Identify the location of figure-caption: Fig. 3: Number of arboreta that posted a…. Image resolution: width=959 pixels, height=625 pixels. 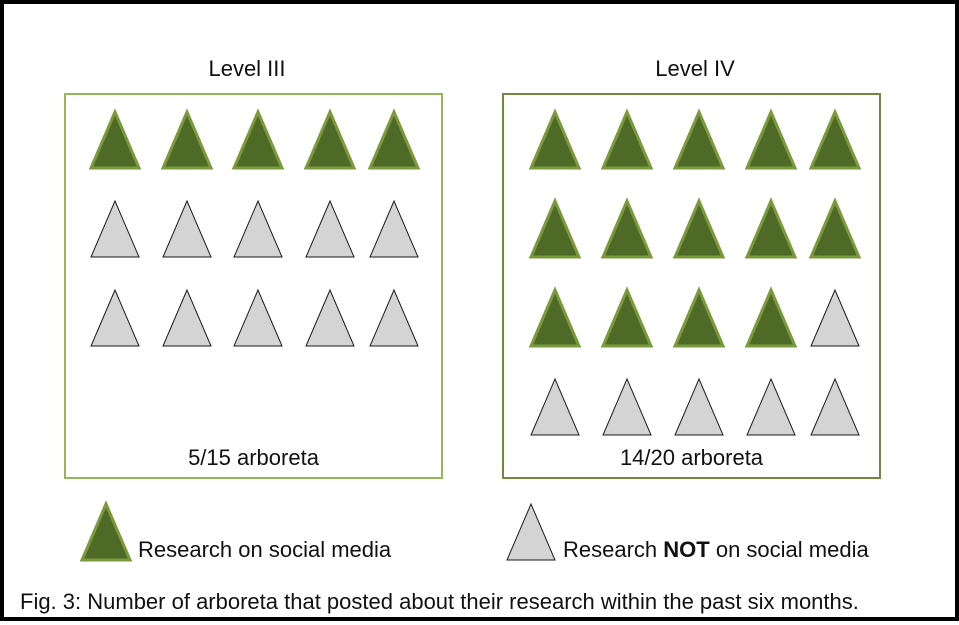
(439, 601).